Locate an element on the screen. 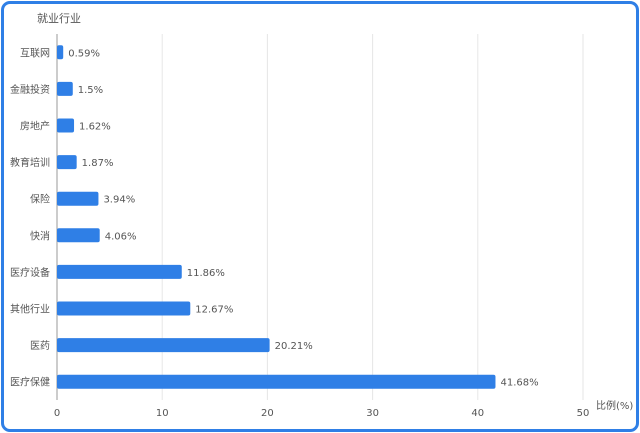 The height and width of the screenshot is (433, 640). bar-value-label: 1.62% is located at coordinates (95, 127).